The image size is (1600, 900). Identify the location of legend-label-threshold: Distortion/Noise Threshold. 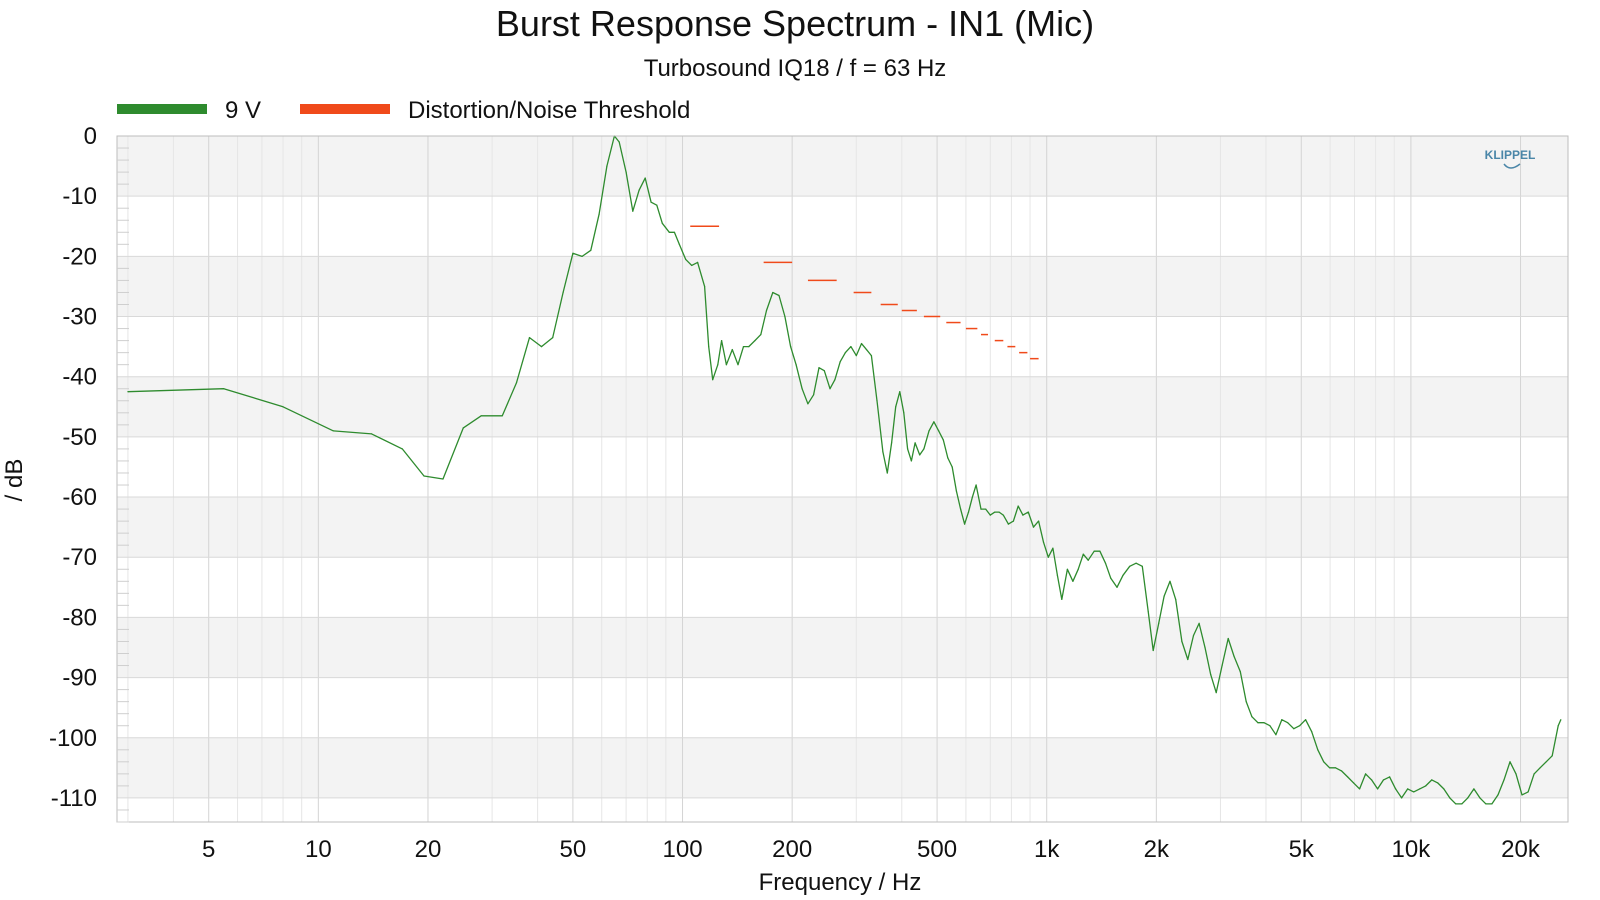
(549, 110).